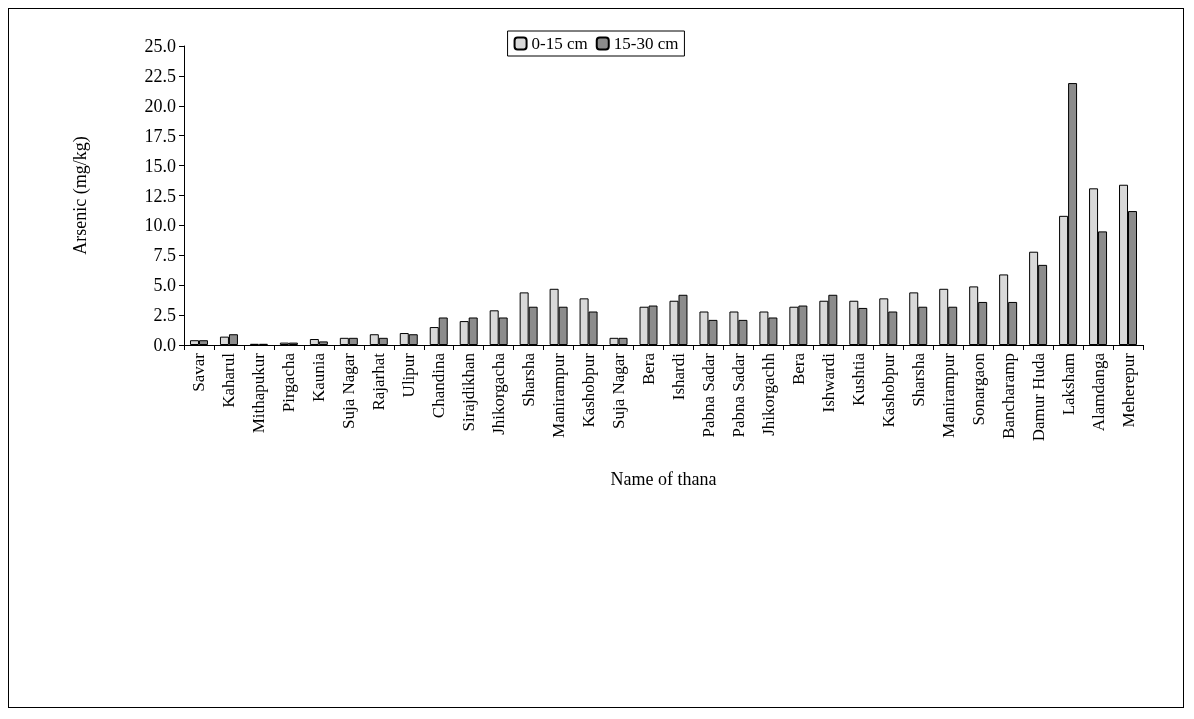 This screenshot has height=719, width=1194. What do you see at coordinates (289, 382) in the screenshot?
I see `x-tick-label: Pirgacha` at bounding box center [289, 382].